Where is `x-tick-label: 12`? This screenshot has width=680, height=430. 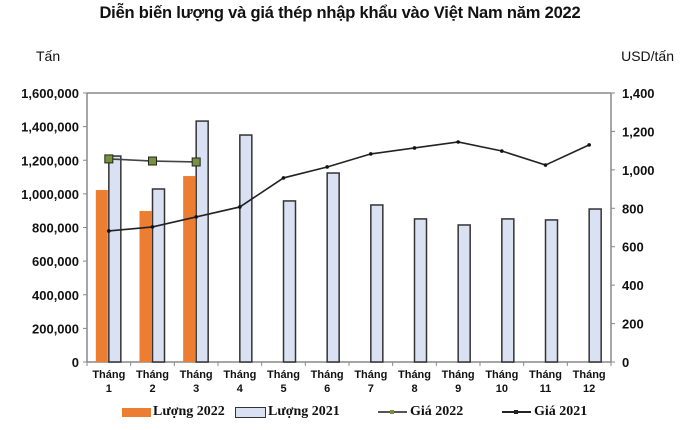 x-tick-label: 12 is located at coordinates (589, 389).